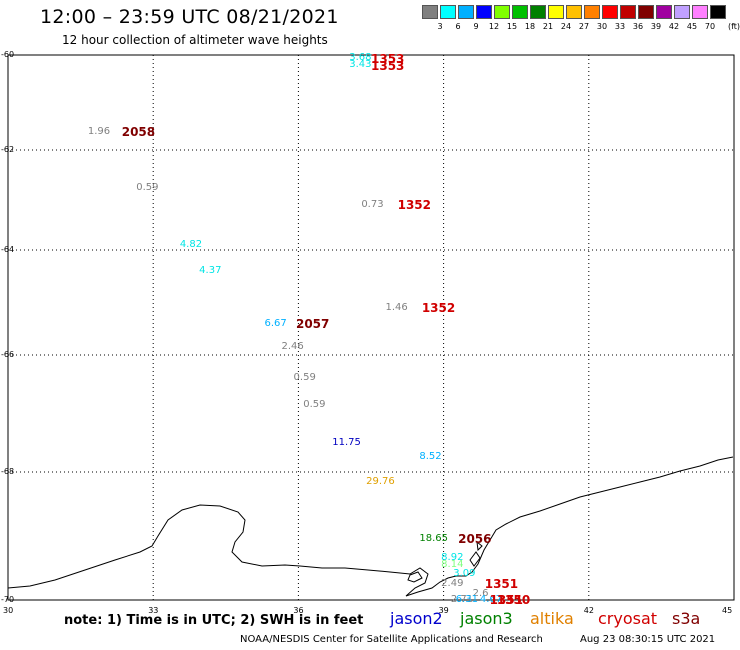 This screenshot has width=740, height=650. What do you see at coordinates (8, 149) in the screenshot?
I see `latitude-label: -62` at bounding box center [8, 149].